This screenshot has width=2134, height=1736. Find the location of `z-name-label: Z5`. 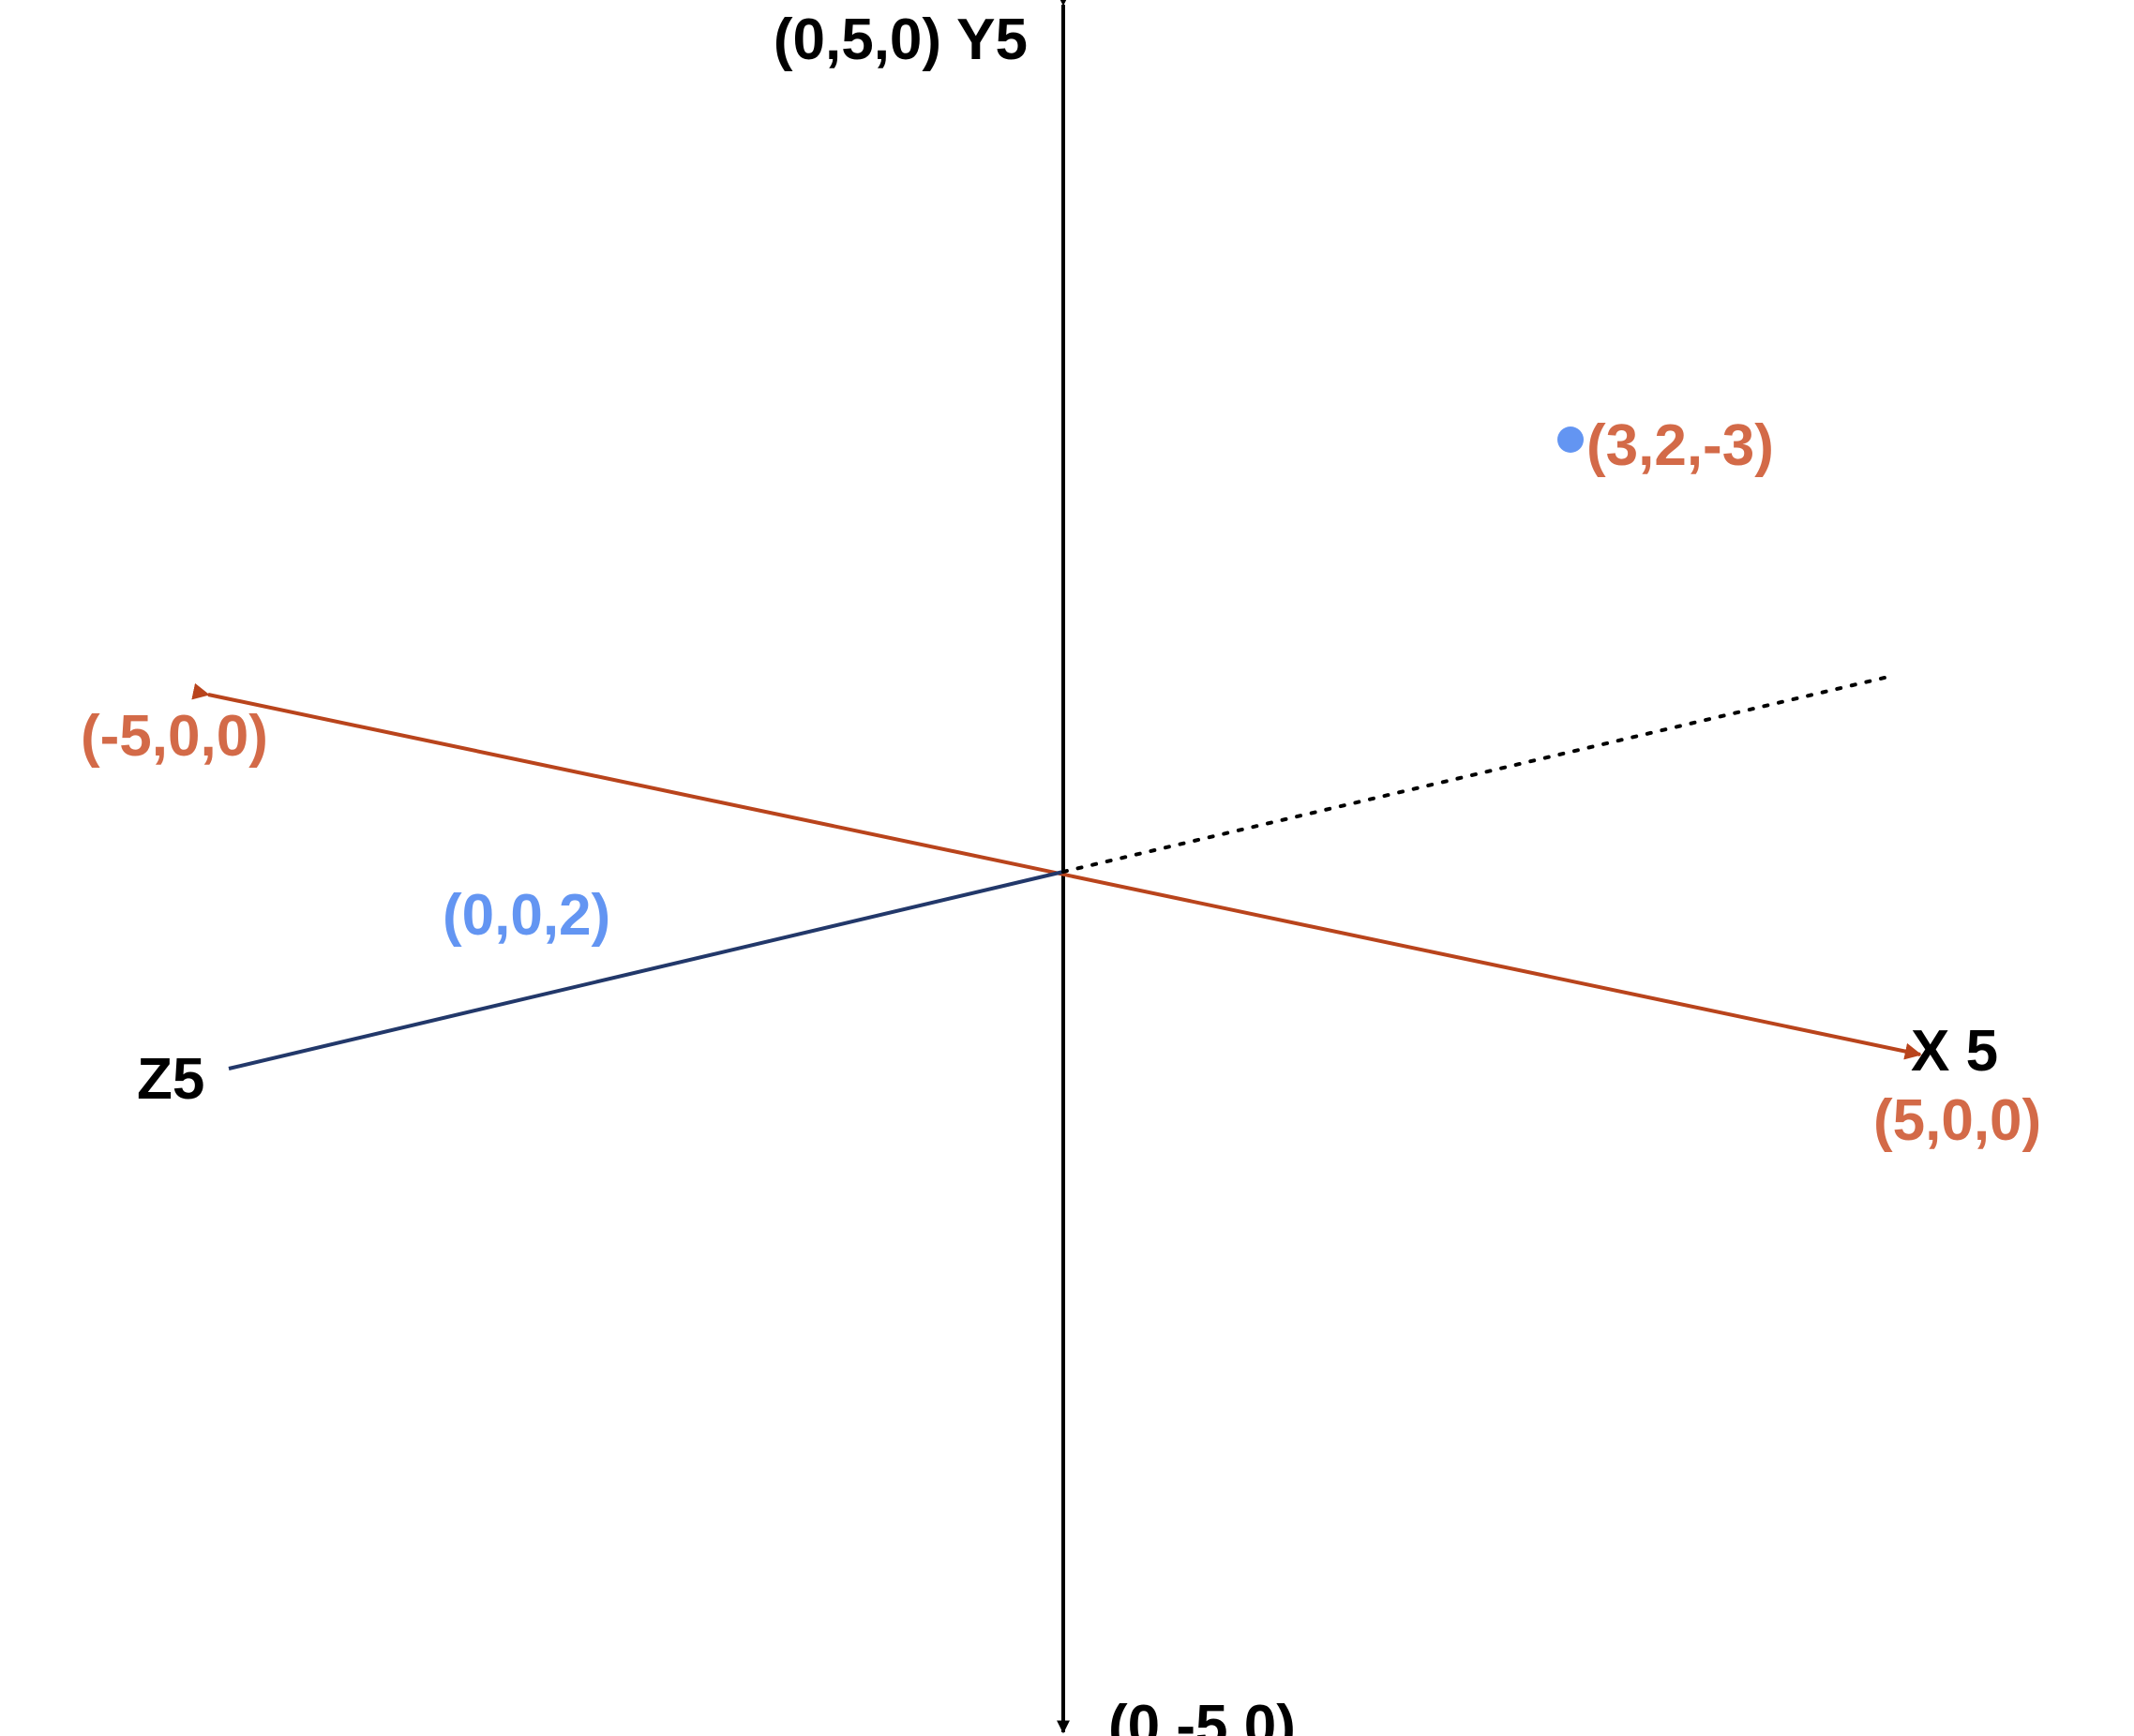

z-name-label: Z5 is located at coordinates (170, 1079).